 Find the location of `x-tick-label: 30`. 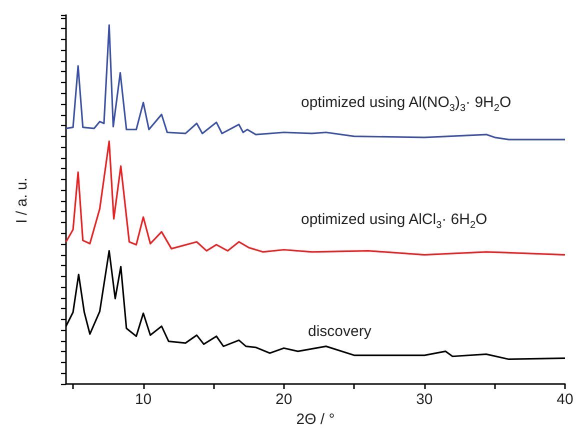

x-tick-label: 30 is located at coordinates (424, 399).